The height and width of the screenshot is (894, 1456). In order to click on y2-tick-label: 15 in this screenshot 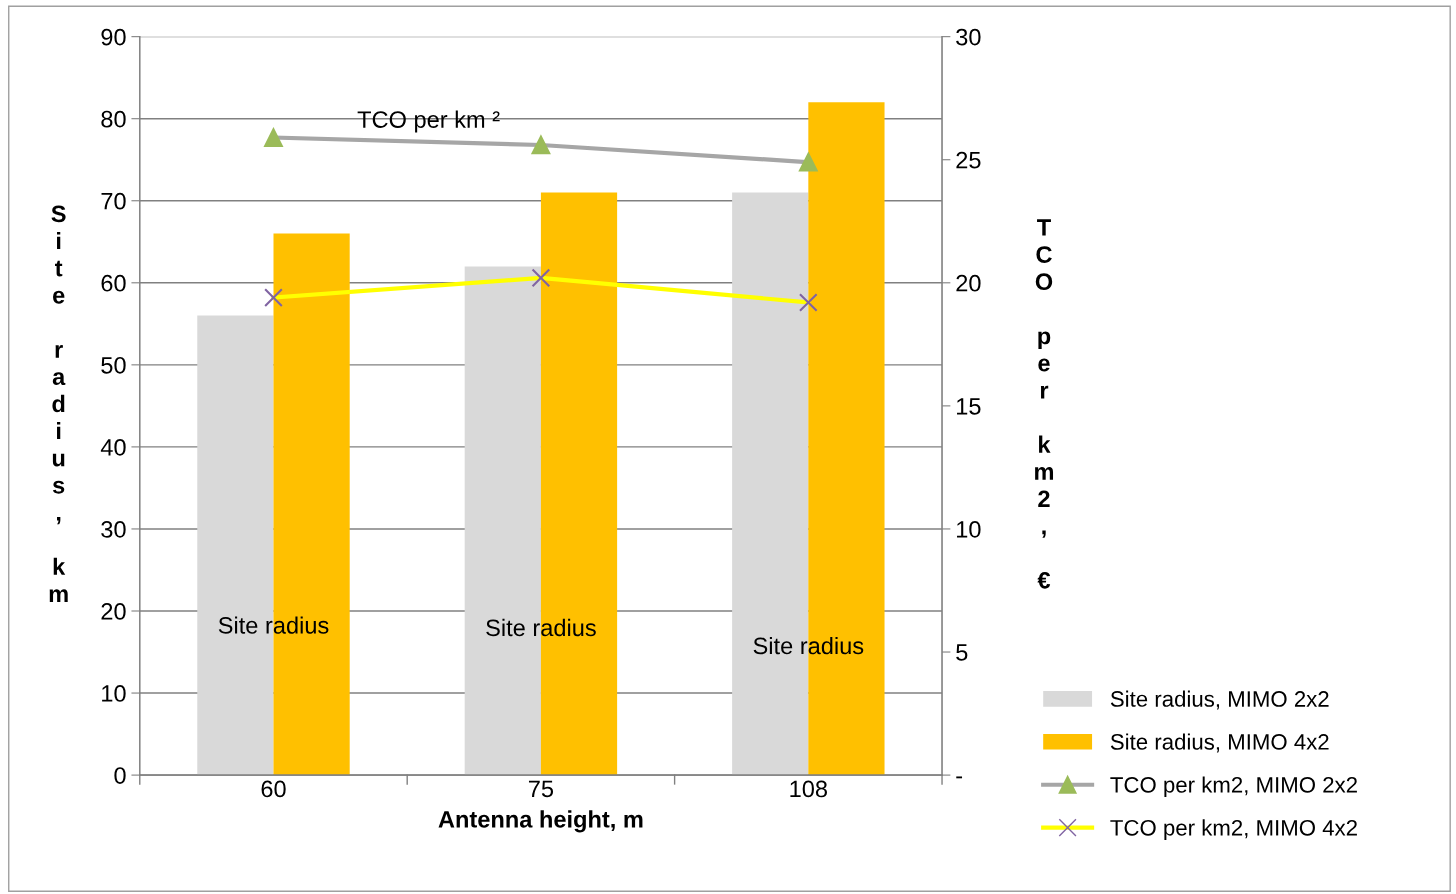, I will do `click(969, 406)`.